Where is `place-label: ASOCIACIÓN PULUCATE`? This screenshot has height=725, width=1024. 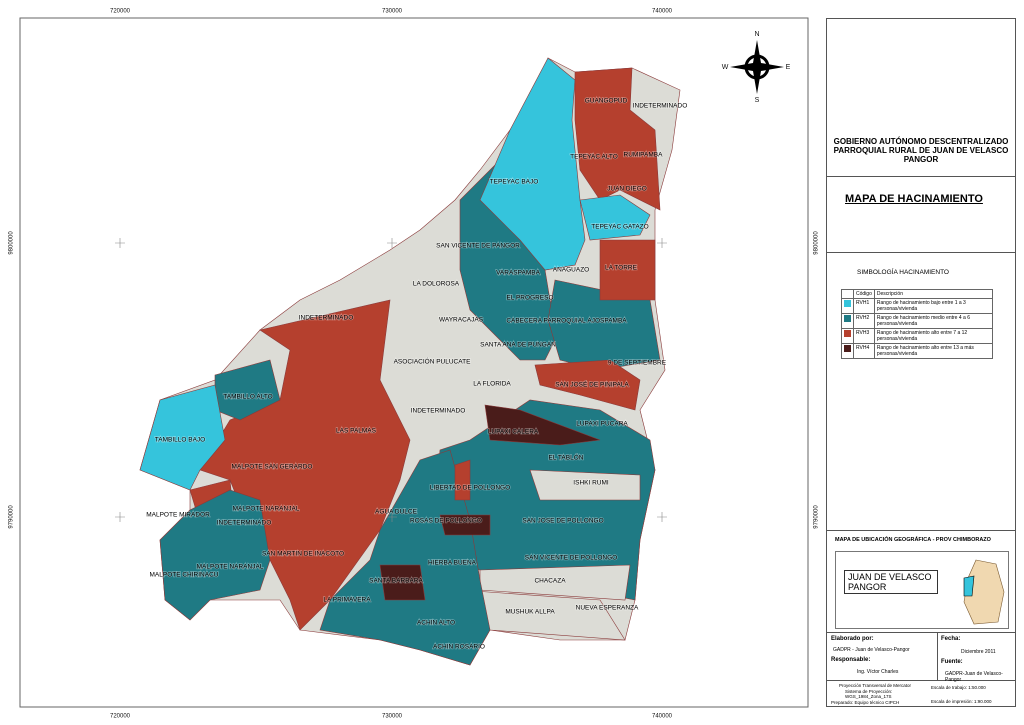
place-label: ASOCIACIÓN PULUCATE is located at coordinates (432, 361).